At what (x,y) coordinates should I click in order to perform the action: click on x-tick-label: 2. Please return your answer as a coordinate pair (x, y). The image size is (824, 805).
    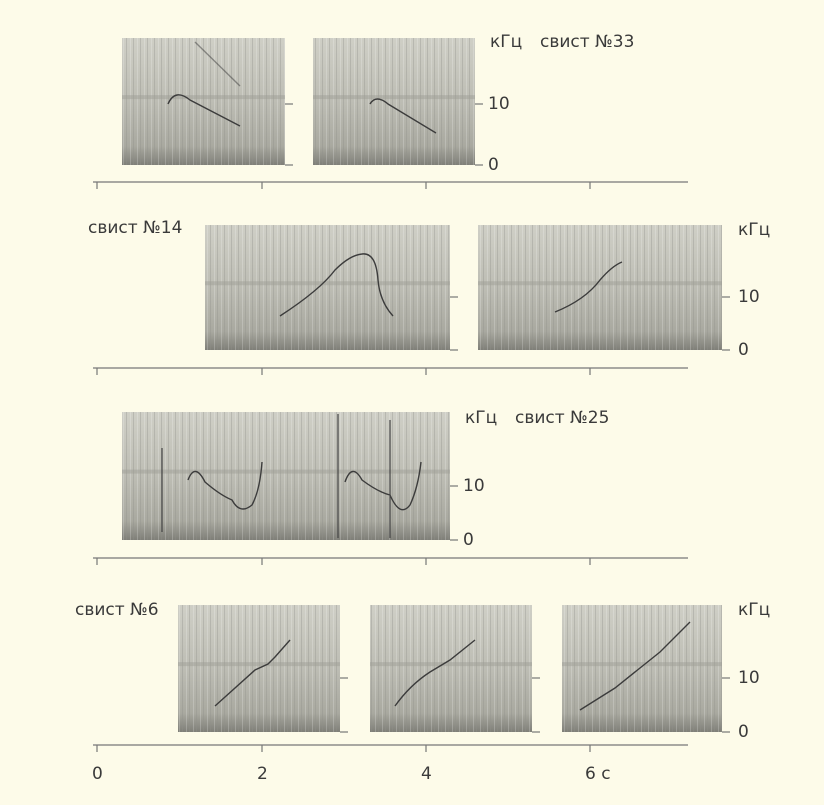
    Looking at the image, I should click on (262, 774).